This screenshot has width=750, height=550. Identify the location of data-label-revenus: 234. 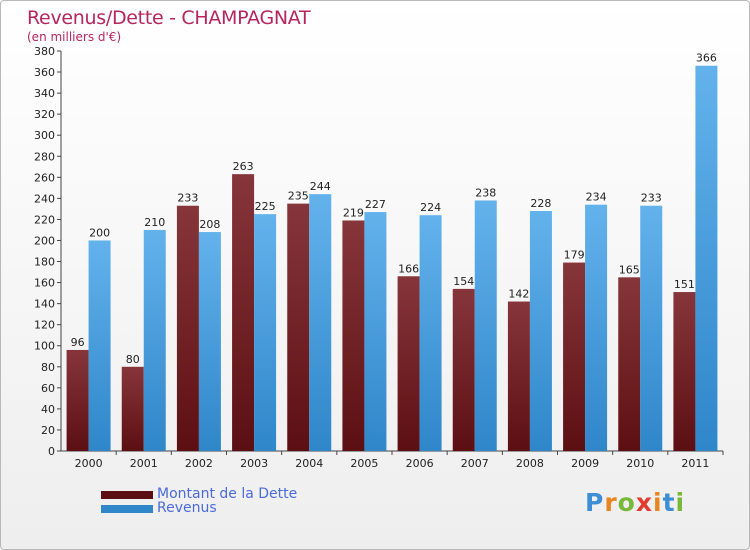
(596, 197).